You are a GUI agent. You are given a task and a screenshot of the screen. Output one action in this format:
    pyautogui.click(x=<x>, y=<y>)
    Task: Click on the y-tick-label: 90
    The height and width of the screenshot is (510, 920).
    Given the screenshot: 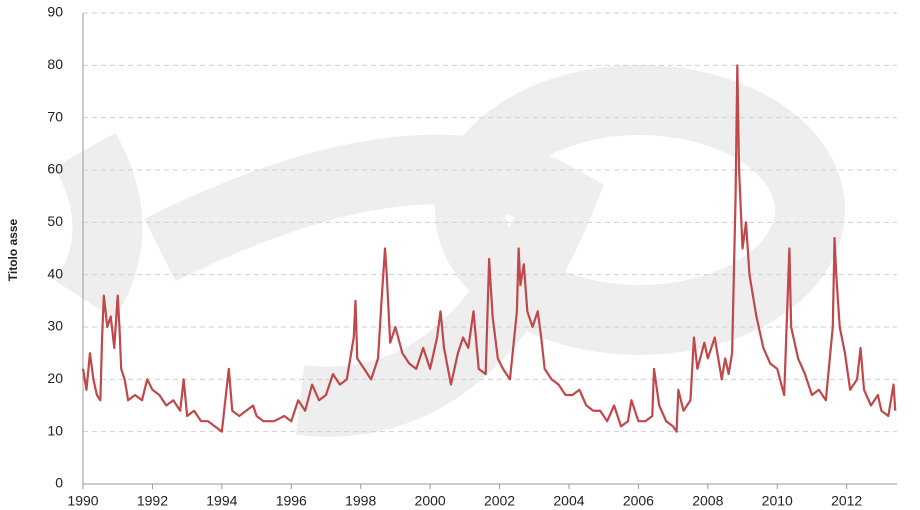 What is the action you would take?
    pyautogui.click(x=55, y=12)
    